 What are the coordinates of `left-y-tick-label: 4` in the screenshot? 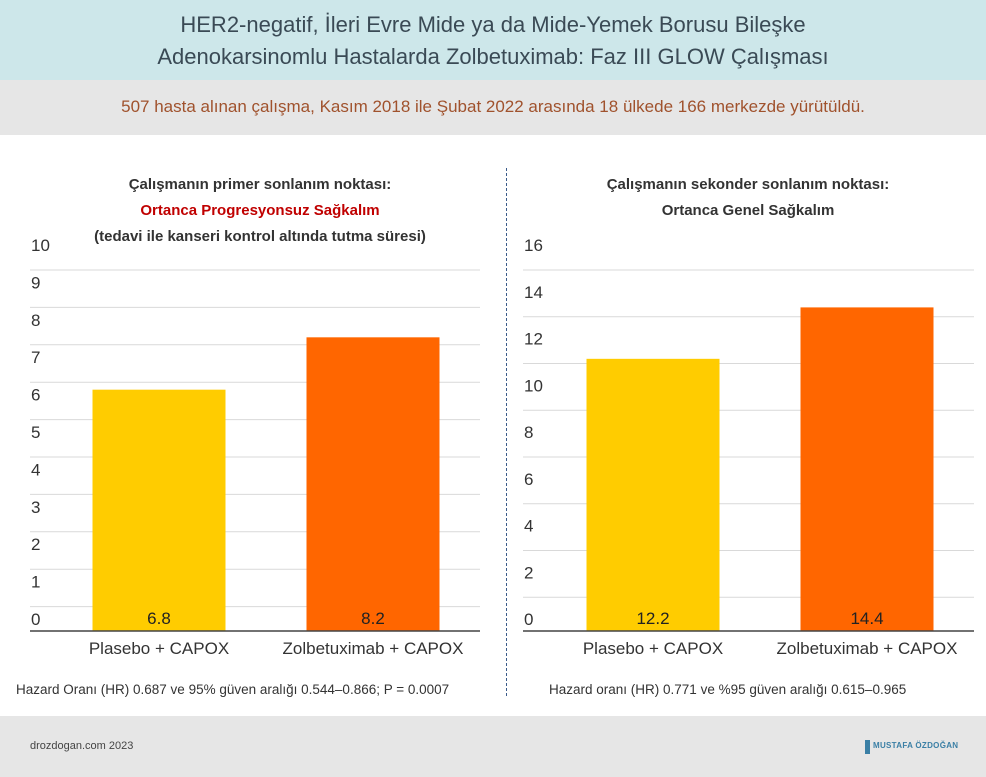 It's located at (35, 469).